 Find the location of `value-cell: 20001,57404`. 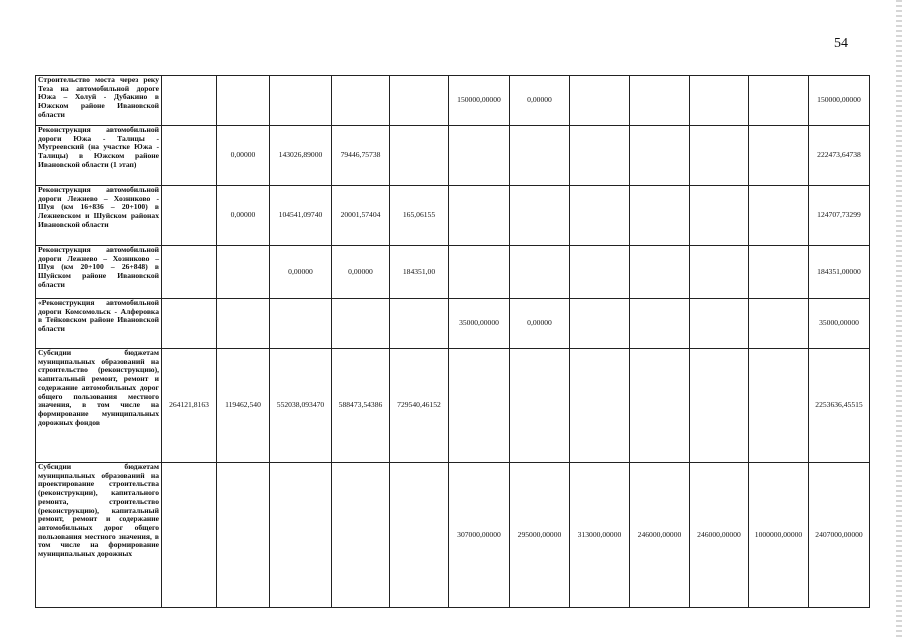

value-cell: 20001,57404 is located at coordinates (360, 215).